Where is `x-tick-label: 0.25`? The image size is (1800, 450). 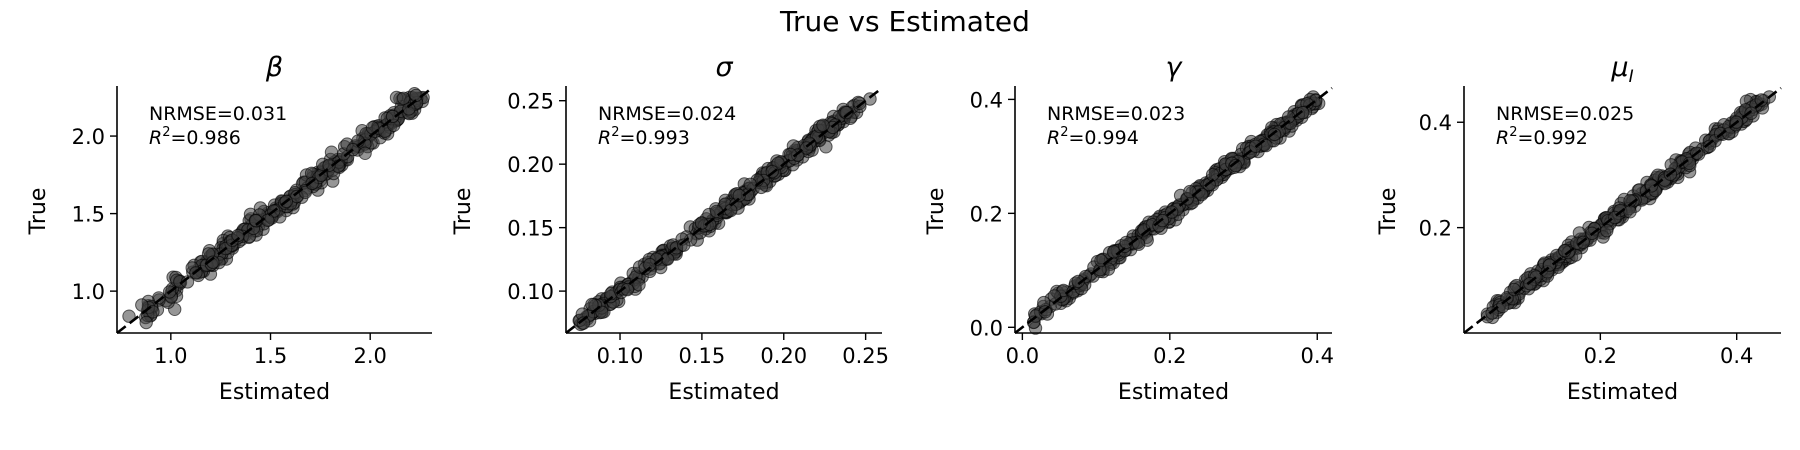
x-tick-label: 0.25 is located at coordinates (865, 356).